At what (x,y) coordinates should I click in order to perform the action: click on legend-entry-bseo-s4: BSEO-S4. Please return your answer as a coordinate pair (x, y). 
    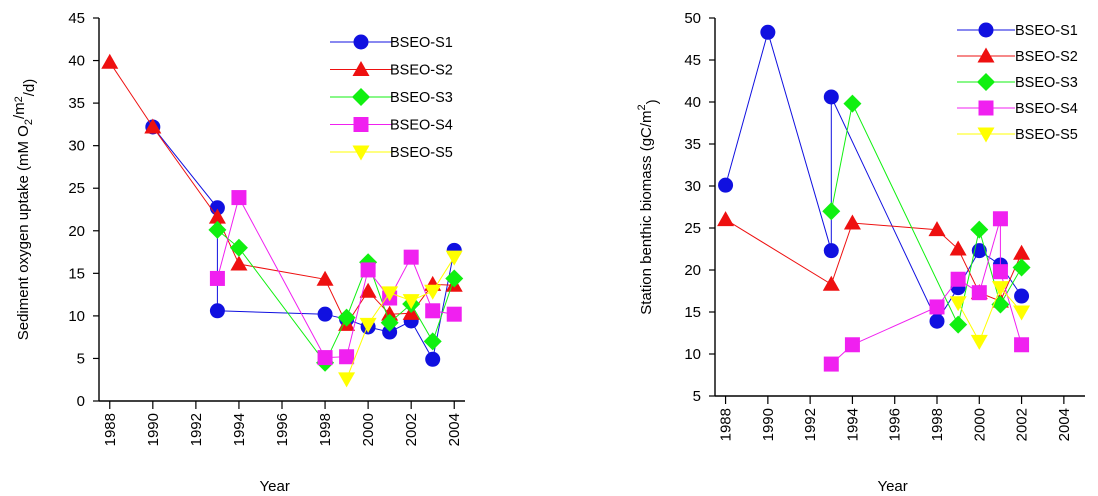
    Looking at the image, I should click on (391, 125).